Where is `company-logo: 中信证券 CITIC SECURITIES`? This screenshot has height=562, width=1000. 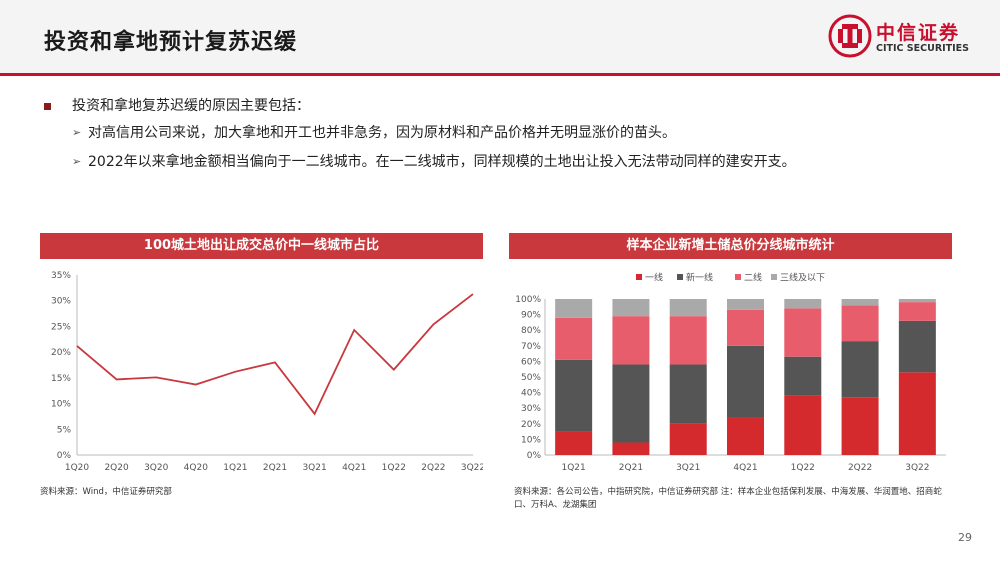 company-logo: 中信证券 CITIC SECURITIES is located at coordinates (903, 37).